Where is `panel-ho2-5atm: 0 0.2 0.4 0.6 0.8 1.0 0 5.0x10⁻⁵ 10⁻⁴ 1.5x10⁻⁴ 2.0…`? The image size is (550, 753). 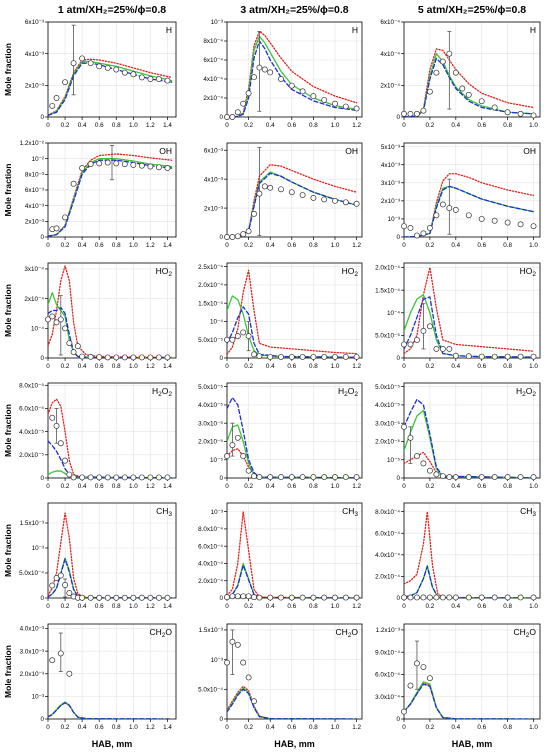 panel-ho2-5atm: 0 0.2 0.4 0.6 0.8 1.0 0 5.0x10⁻⁵ 10⁻⁴ 1.5x10⁻⁴ 2.0… is located at coordinates (458, 316).